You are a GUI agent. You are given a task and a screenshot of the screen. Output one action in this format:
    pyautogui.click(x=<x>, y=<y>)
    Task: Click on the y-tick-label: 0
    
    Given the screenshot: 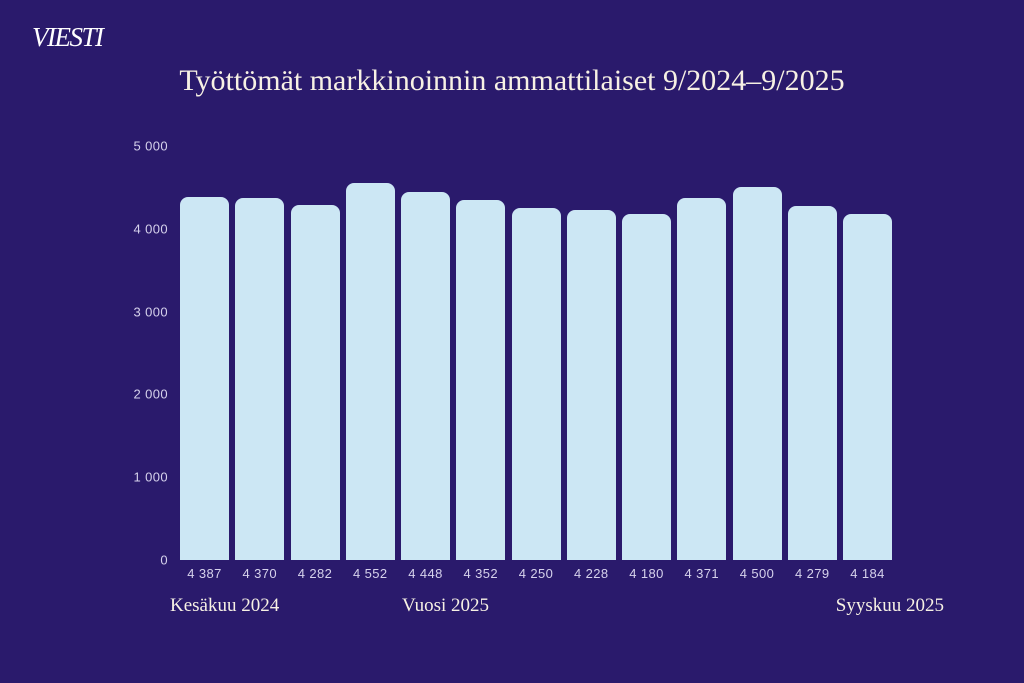 What is the action you would take?
    pyautogui.click(x=164, y=560)
    